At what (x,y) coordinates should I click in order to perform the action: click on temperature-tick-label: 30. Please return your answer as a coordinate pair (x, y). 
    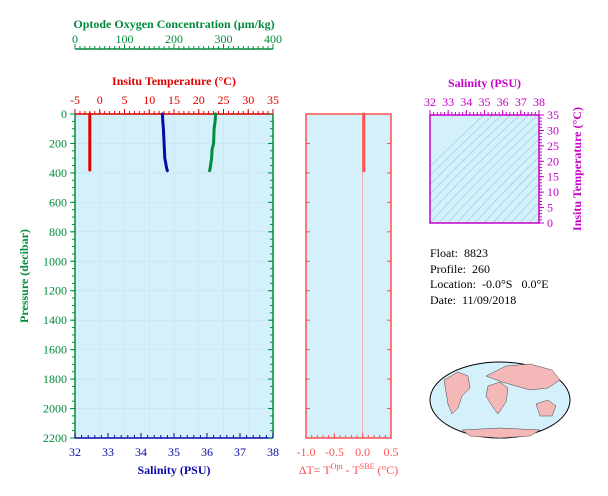
    Looking at the image, I should click on (248, 100).